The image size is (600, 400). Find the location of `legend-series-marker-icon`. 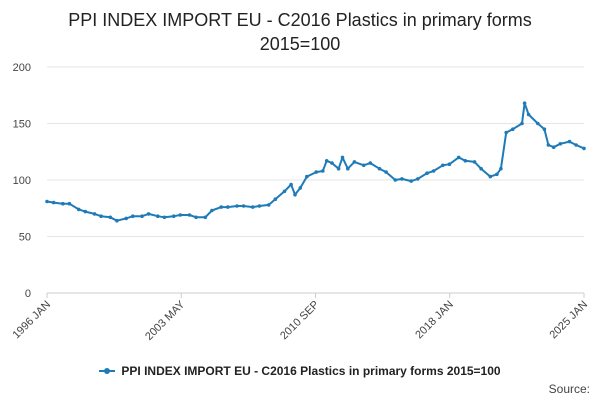

legend-series-marker-icon is located at coordinates (107, 371).